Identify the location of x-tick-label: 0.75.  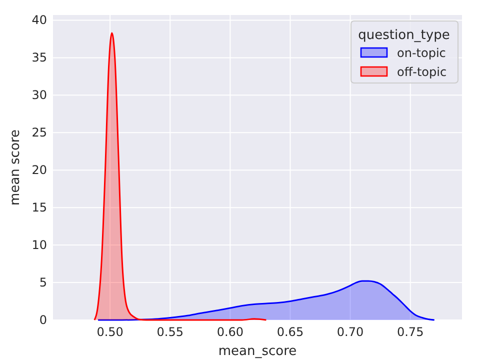
(410, 332).